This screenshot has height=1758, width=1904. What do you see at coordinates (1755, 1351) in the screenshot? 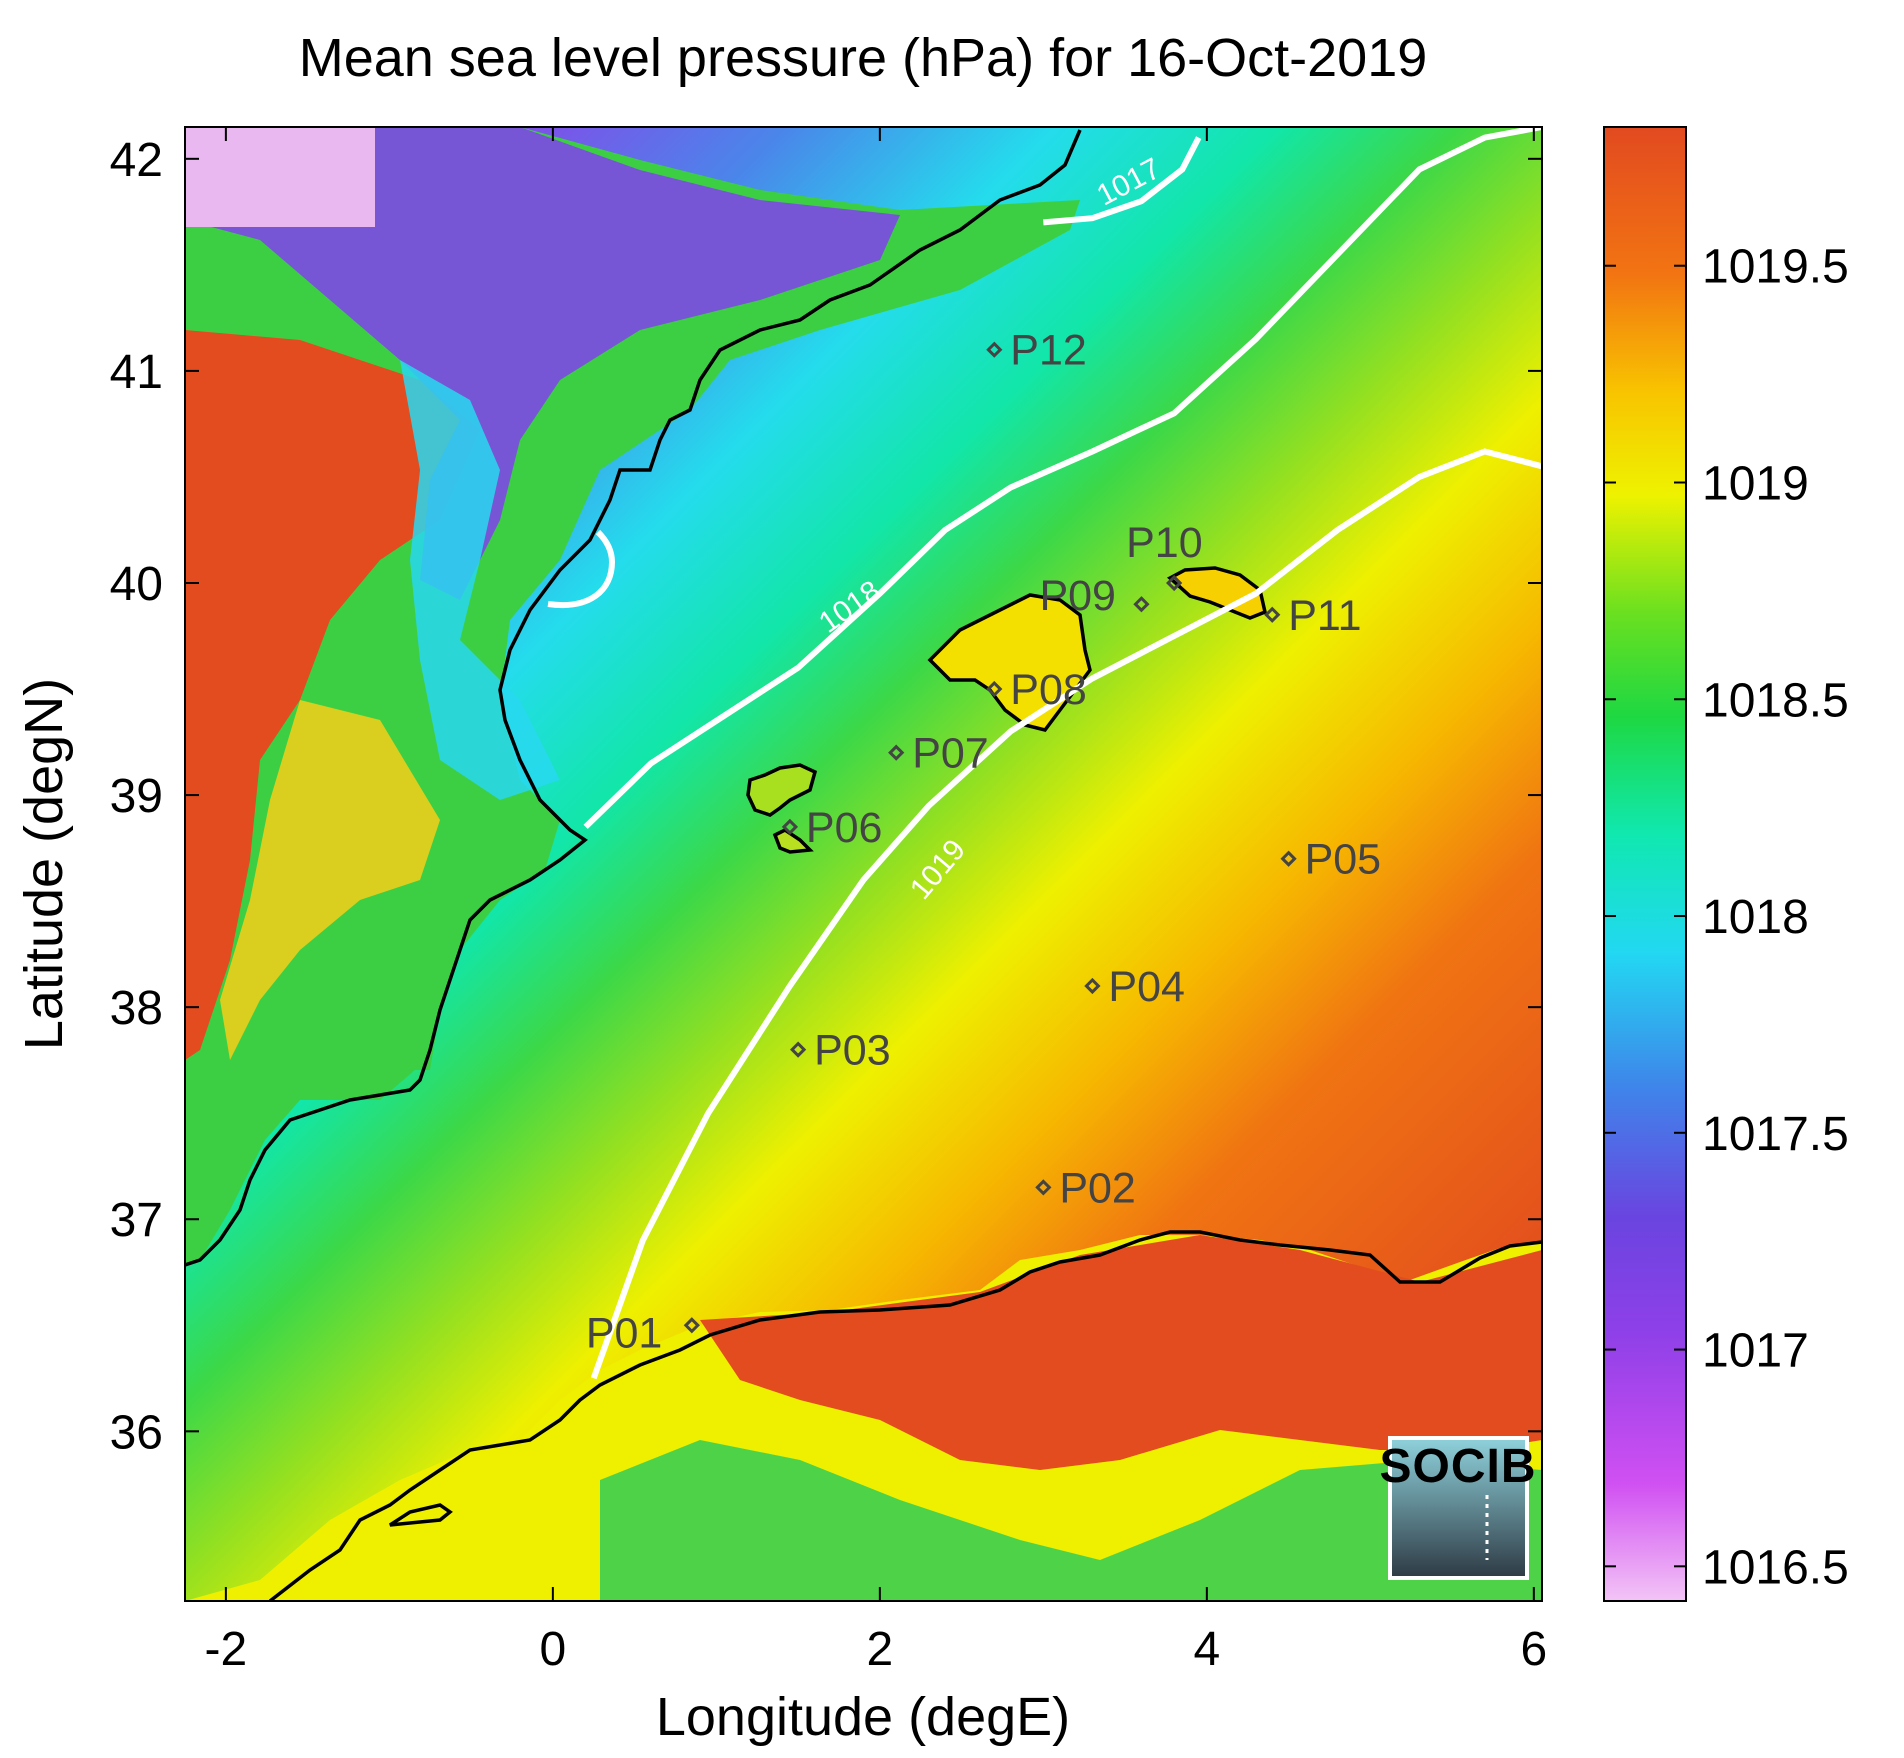
I see `colorbar-tick-label: 1017` at bounding box center [1755, 1351].